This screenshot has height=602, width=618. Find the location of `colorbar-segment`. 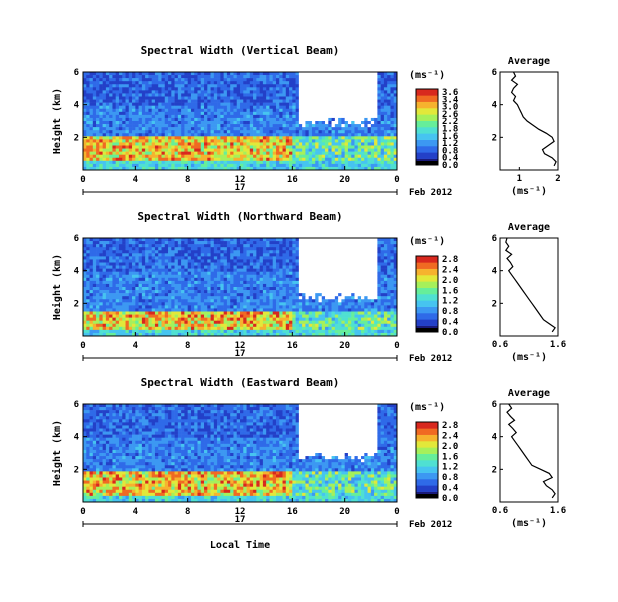

colorbar-segment is located at coordinates (427, 105).